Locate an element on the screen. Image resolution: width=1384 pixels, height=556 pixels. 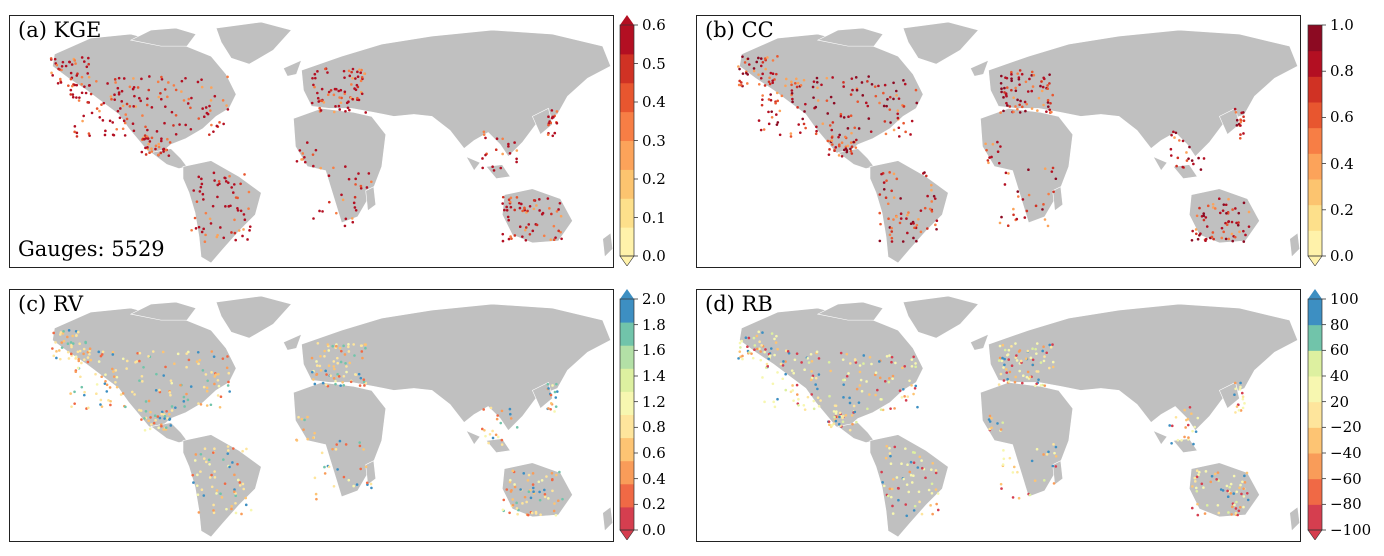
colorbar-tick-label: 1.4 is located at coordinates (654, 376).